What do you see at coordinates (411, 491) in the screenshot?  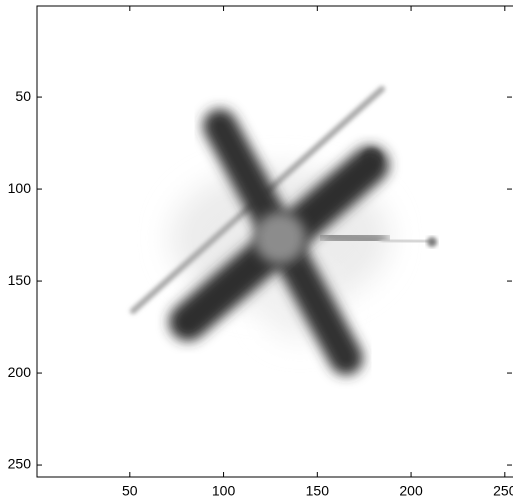 I see `x-tick-label: 200` at bounding box center [411, 491].